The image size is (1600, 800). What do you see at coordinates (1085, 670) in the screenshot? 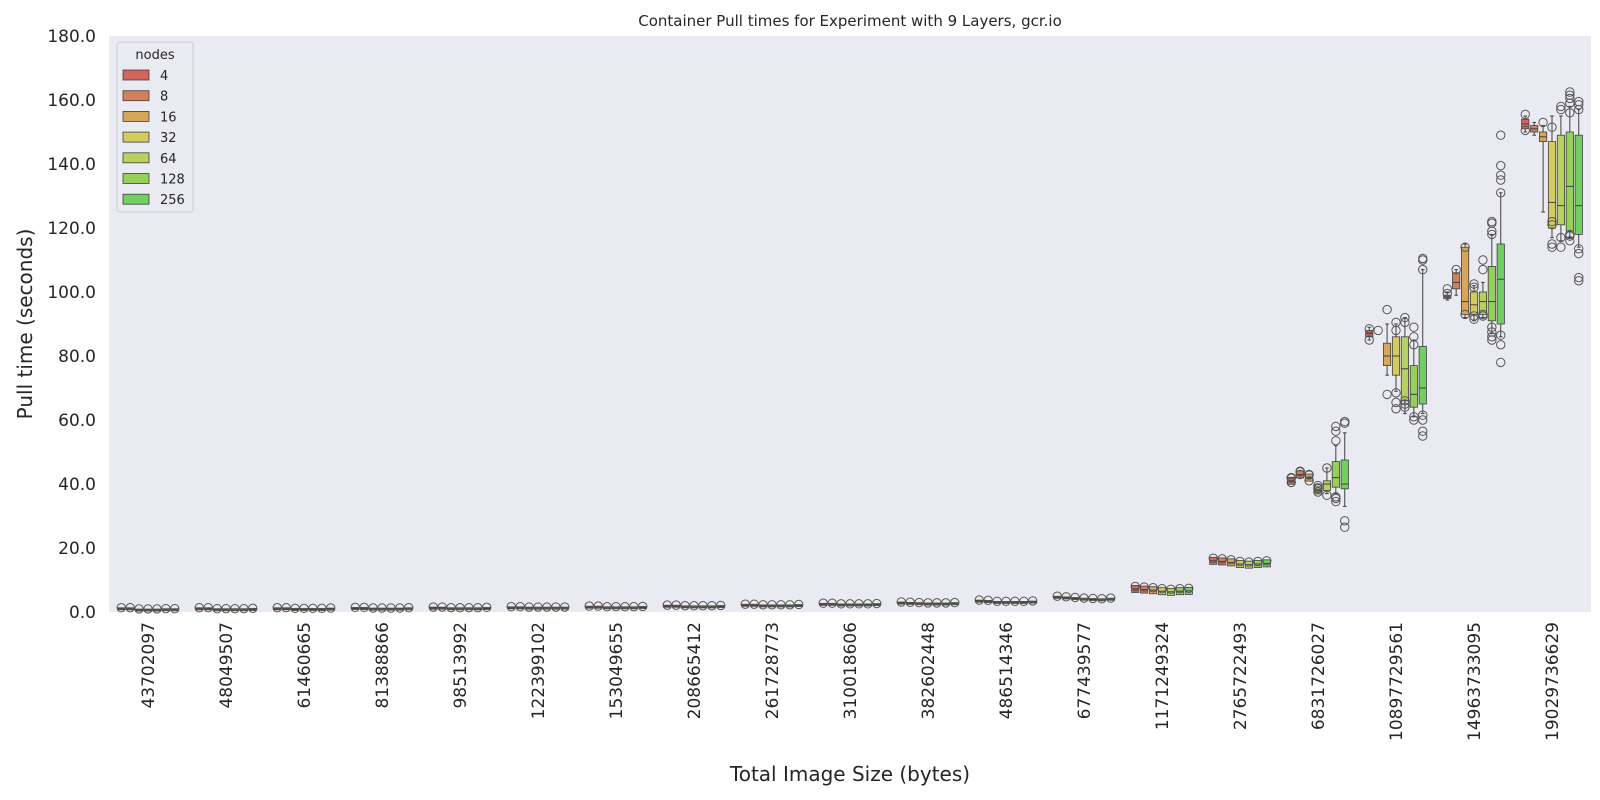
I see `x-tick-label: 677439577` at bounding box center [1085, 670].